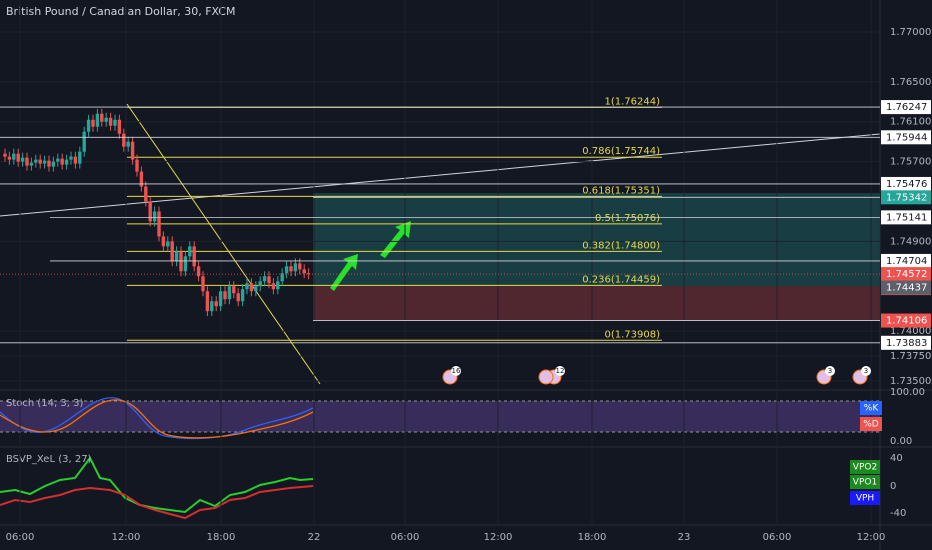  What do you see at coordinates (910, 381) in the screenshot?
I see `price-label: 1.73500` at bounding box center [910, 381].